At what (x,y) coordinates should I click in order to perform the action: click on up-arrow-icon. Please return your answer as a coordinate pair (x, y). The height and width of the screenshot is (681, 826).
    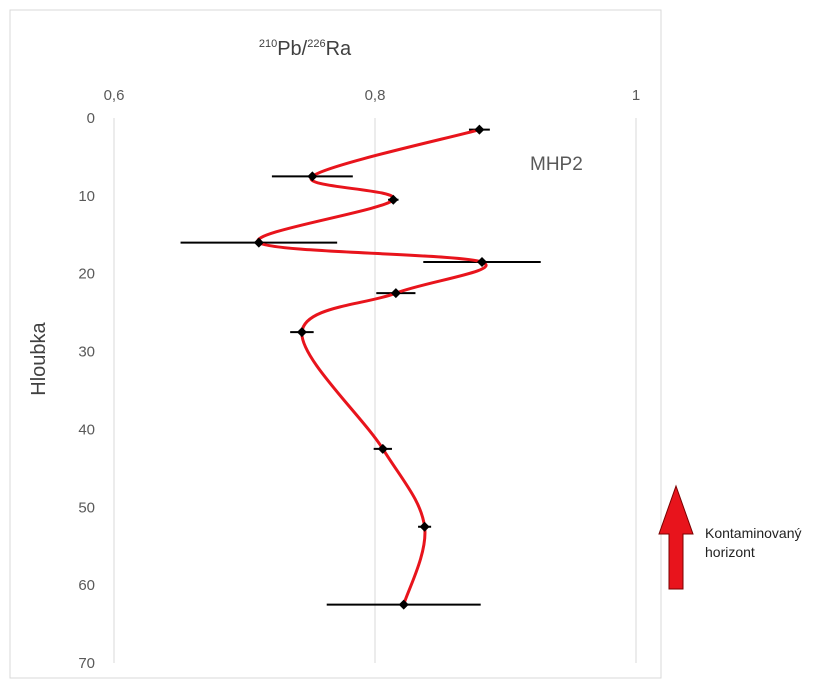
    Looking at the image, I should click on (676, 537).